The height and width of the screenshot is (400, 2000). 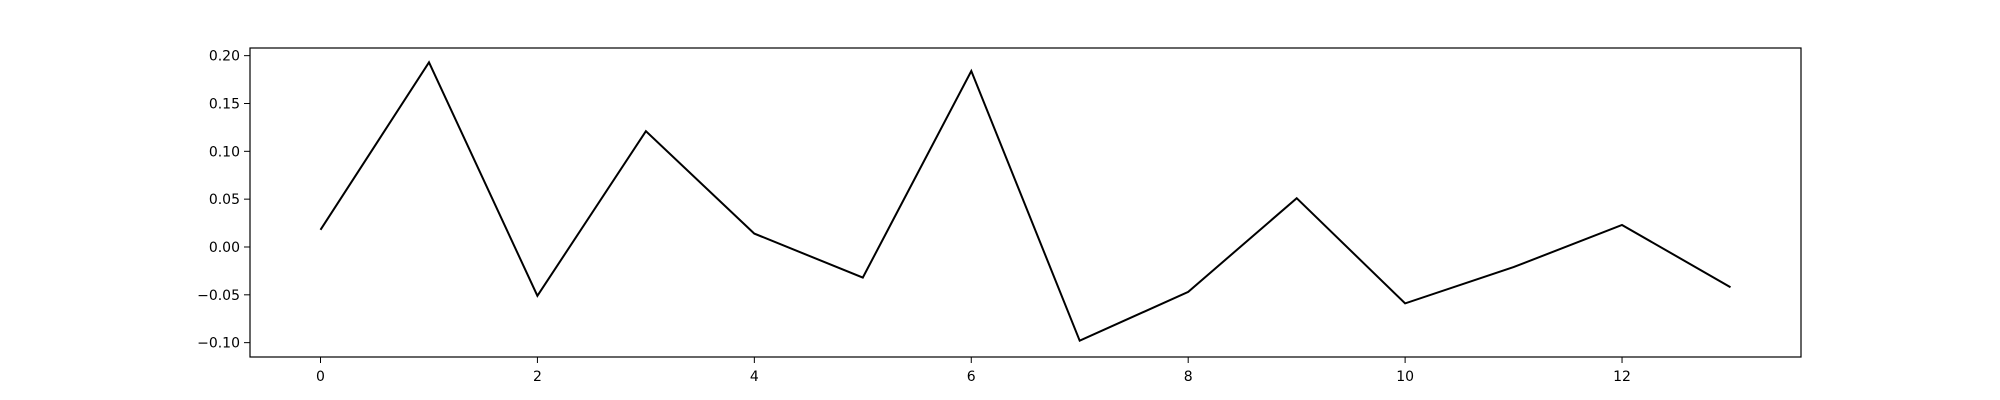 What do you see at coordinates (754, 377) in the screenshot?
I see `x-tick-label: 4` at bounding box center [754, 377].